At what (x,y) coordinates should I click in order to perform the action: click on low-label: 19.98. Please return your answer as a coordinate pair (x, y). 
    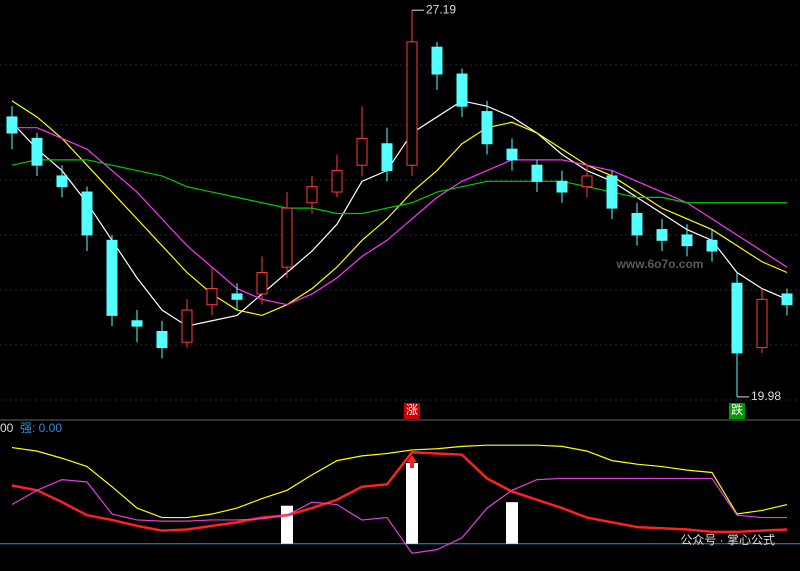
    Looking at the image, I should click on (766, 396).